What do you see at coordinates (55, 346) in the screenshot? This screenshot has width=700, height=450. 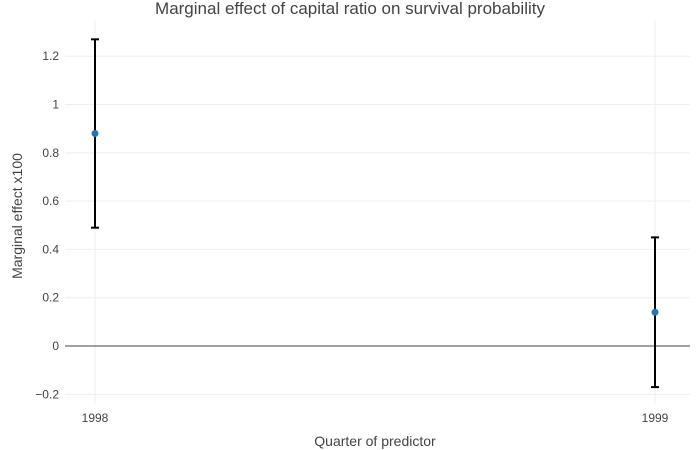 I see `y-tick-label: 0` at bounding box center [55, 346].